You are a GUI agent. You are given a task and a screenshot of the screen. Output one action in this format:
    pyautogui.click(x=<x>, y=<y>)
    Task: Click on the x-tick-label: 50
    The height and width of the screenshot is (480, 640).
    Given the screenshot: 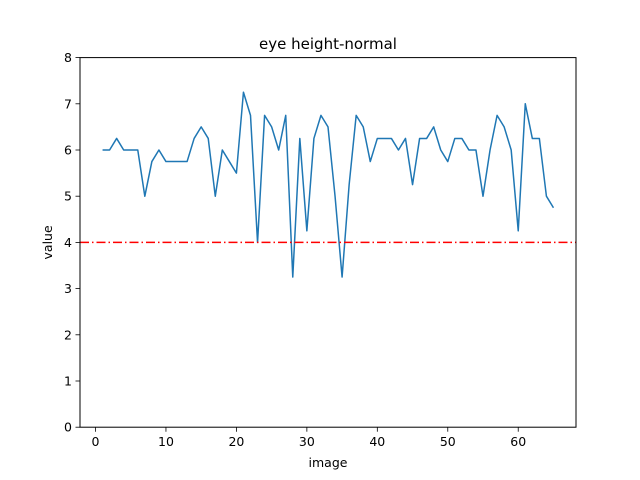 What is the action you would take?
    pyautogui.click(x=448, y=441)
    